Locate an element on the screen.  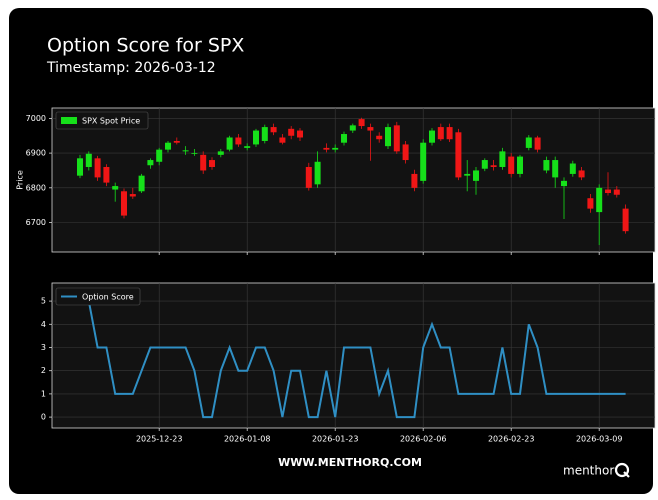
chart-title: Option Score for SPX is located at coordinates (145, 46).